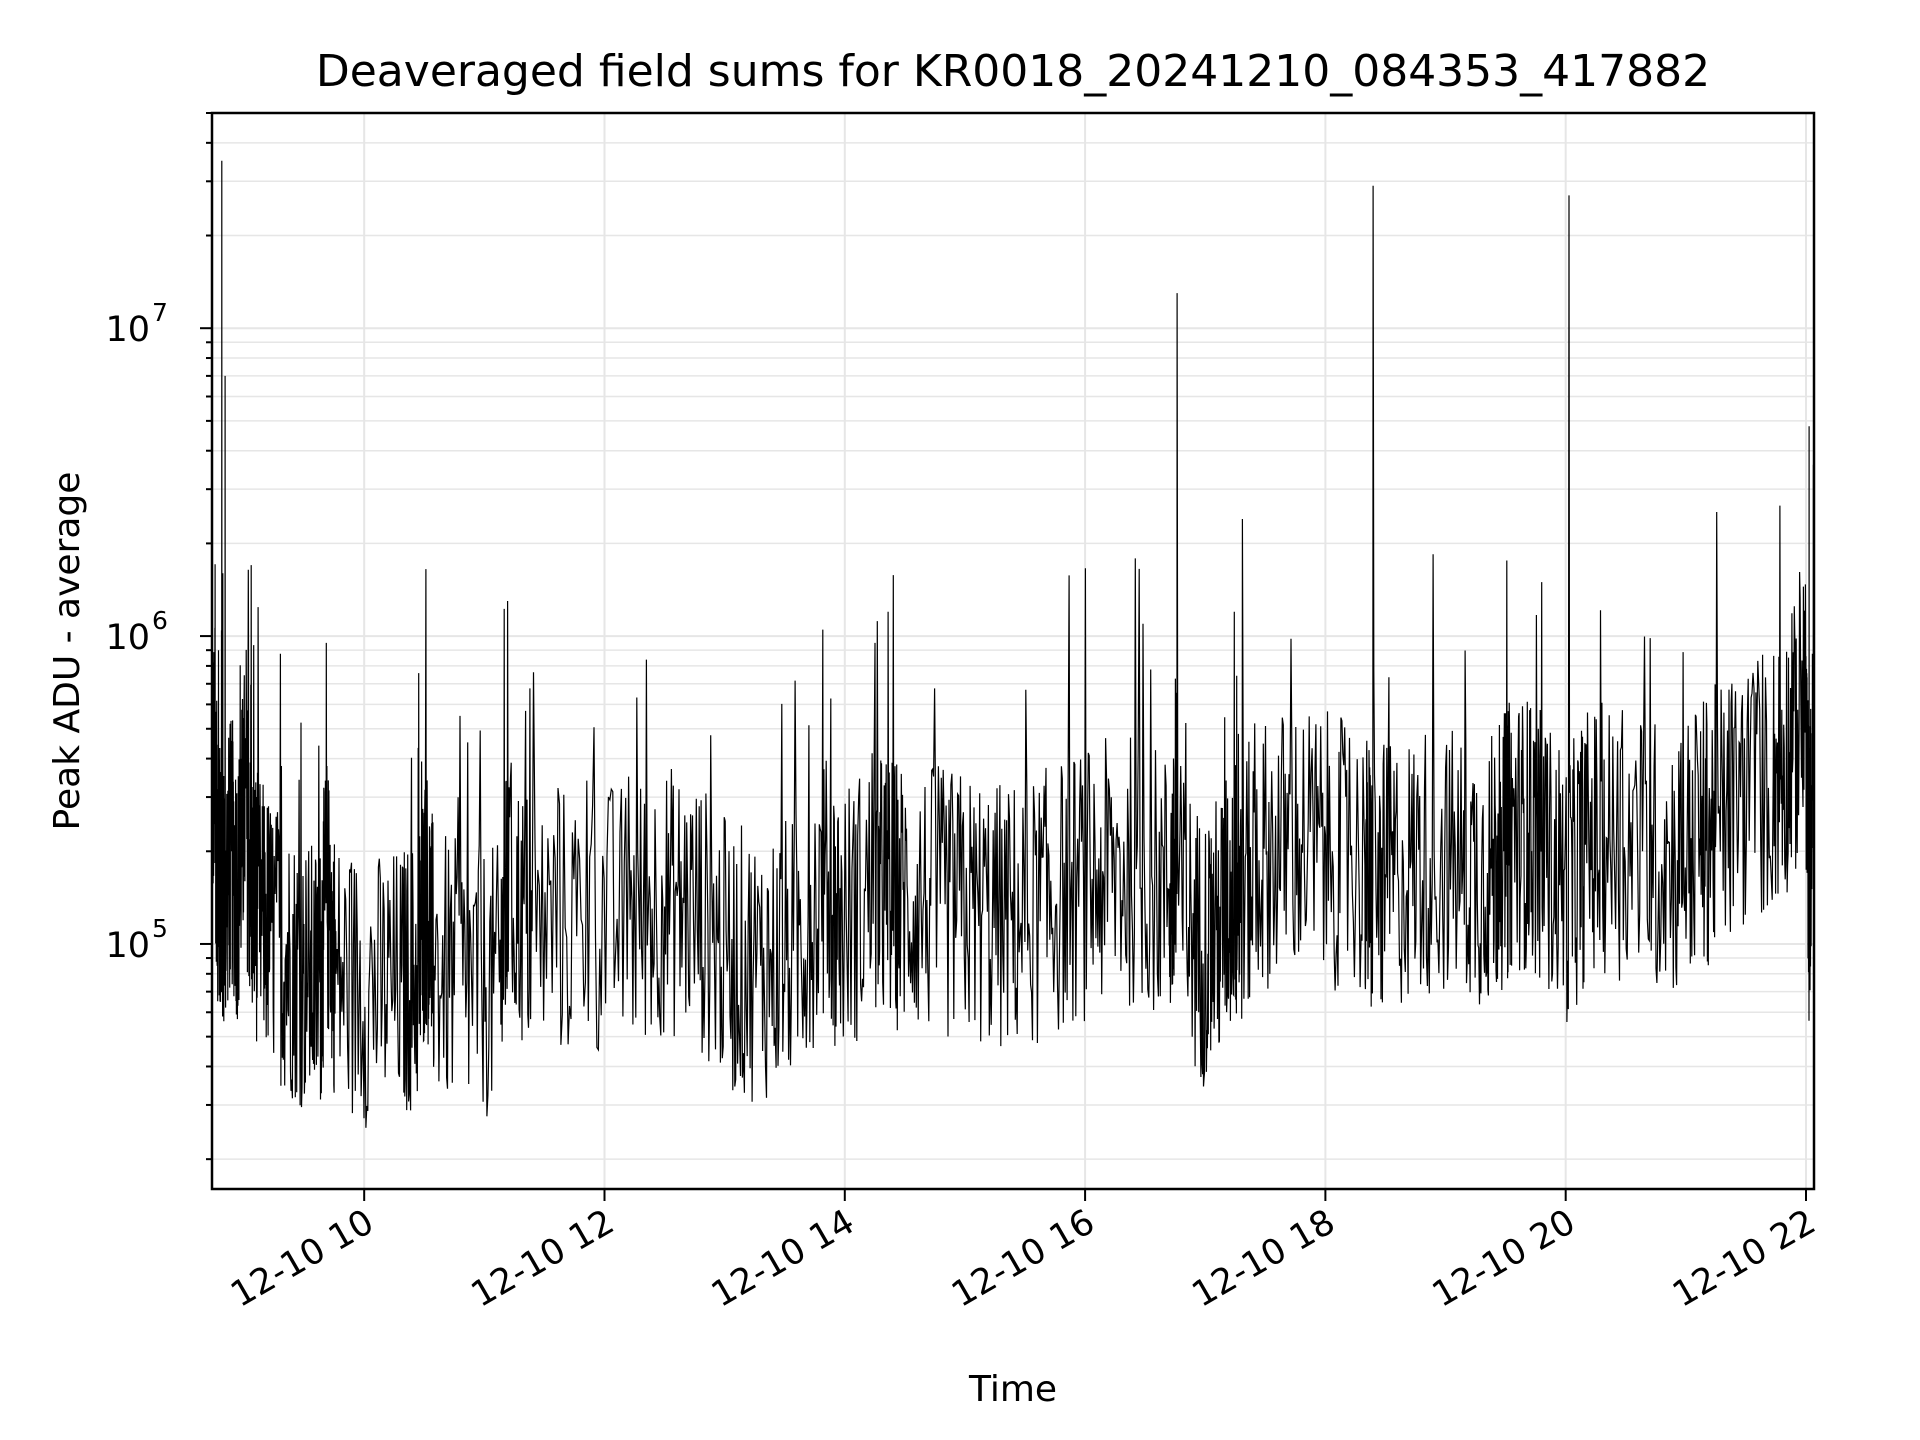 The width and height of the screenshot is (1920, 1440). What do you see at coordinates (1012, 1389) in the screenshot?
I see `x-axis-label: Time` at bounding box center [1012, 1389].